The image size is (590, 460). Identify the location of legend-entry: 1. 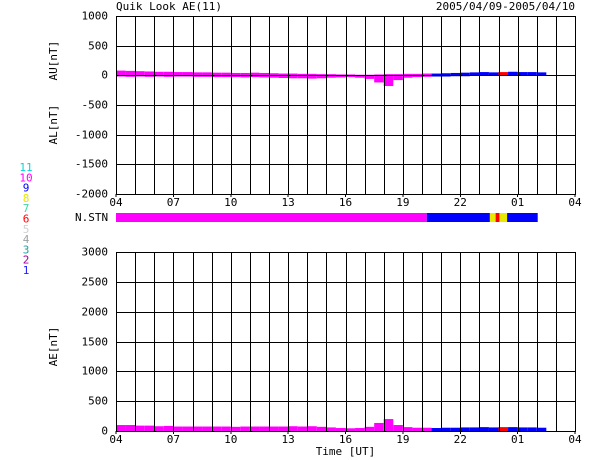
(26, 270).